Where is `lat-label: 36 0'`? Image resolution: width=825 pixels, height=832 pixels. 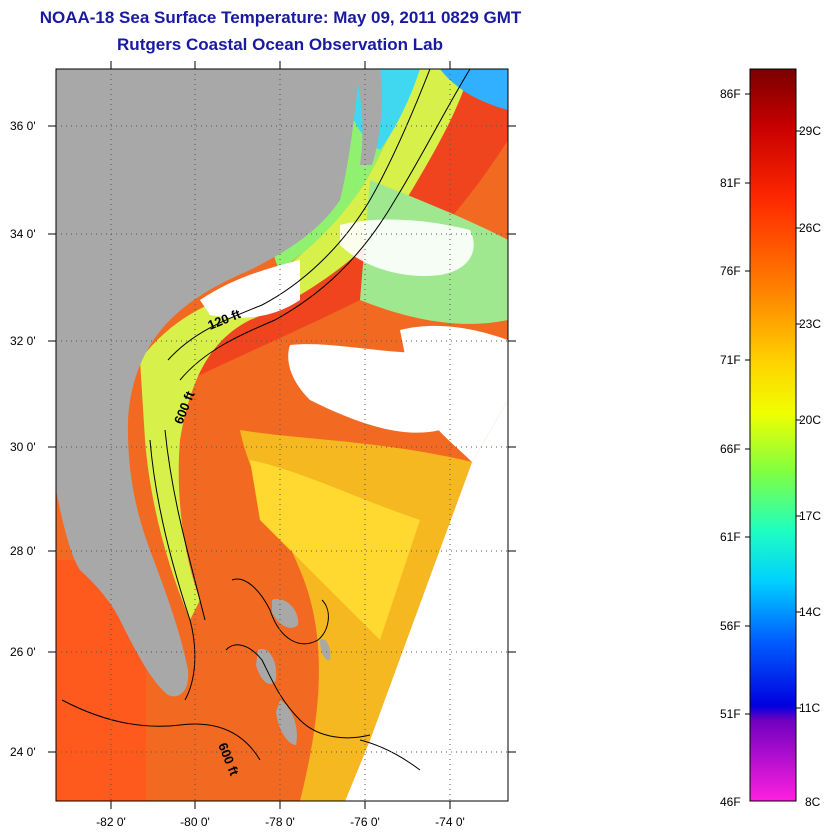
lat-label: 36 0' is located at coordinates (23, 126).